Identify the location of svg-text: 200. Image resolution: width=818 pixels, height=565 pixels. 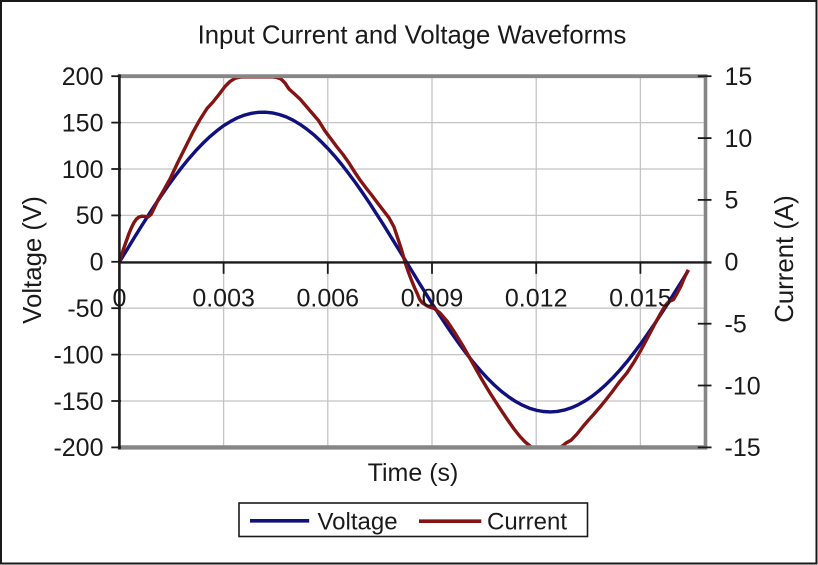
(83, 77).